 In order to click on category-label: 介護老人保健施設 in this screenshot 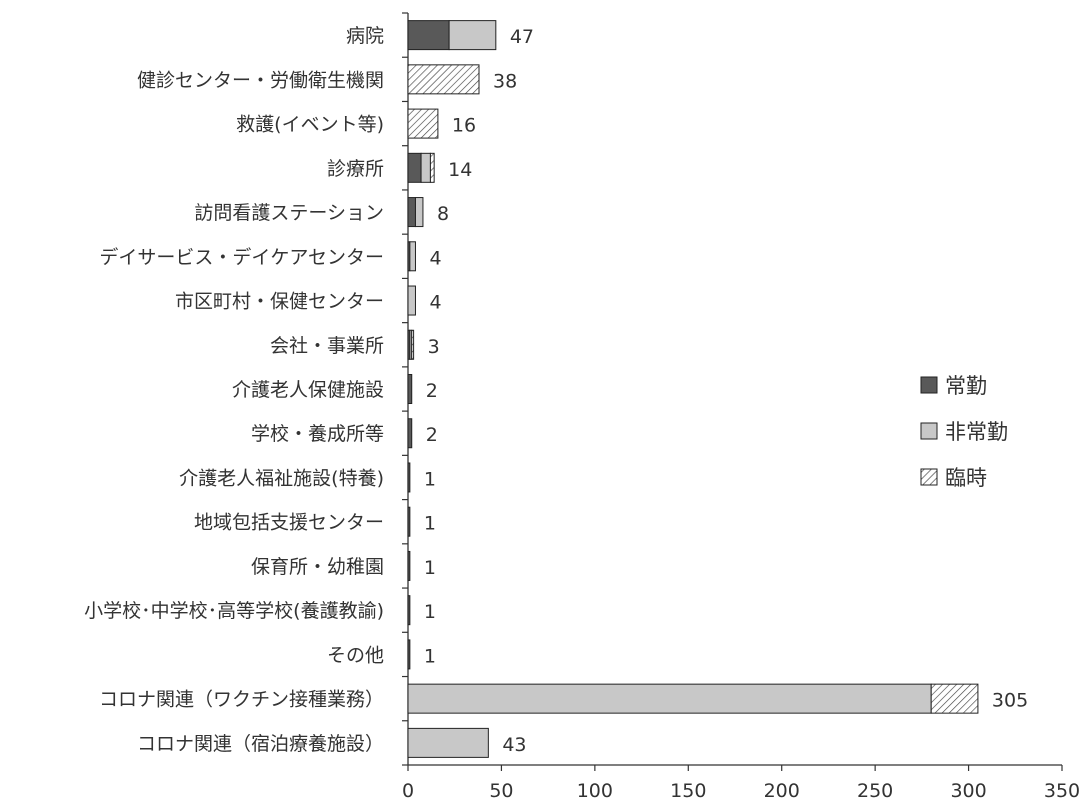, I will do `click(308, 390)`.